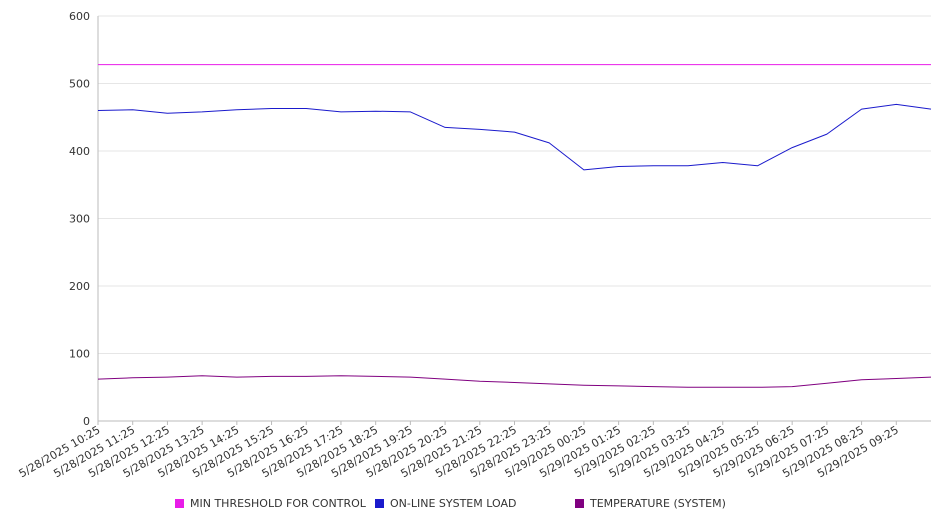 The width and height of the screenshot is (946, 526). Describe the element at coordinates (379, 503) in the screenshot. I see `legend-swatch-system-load` at that location.